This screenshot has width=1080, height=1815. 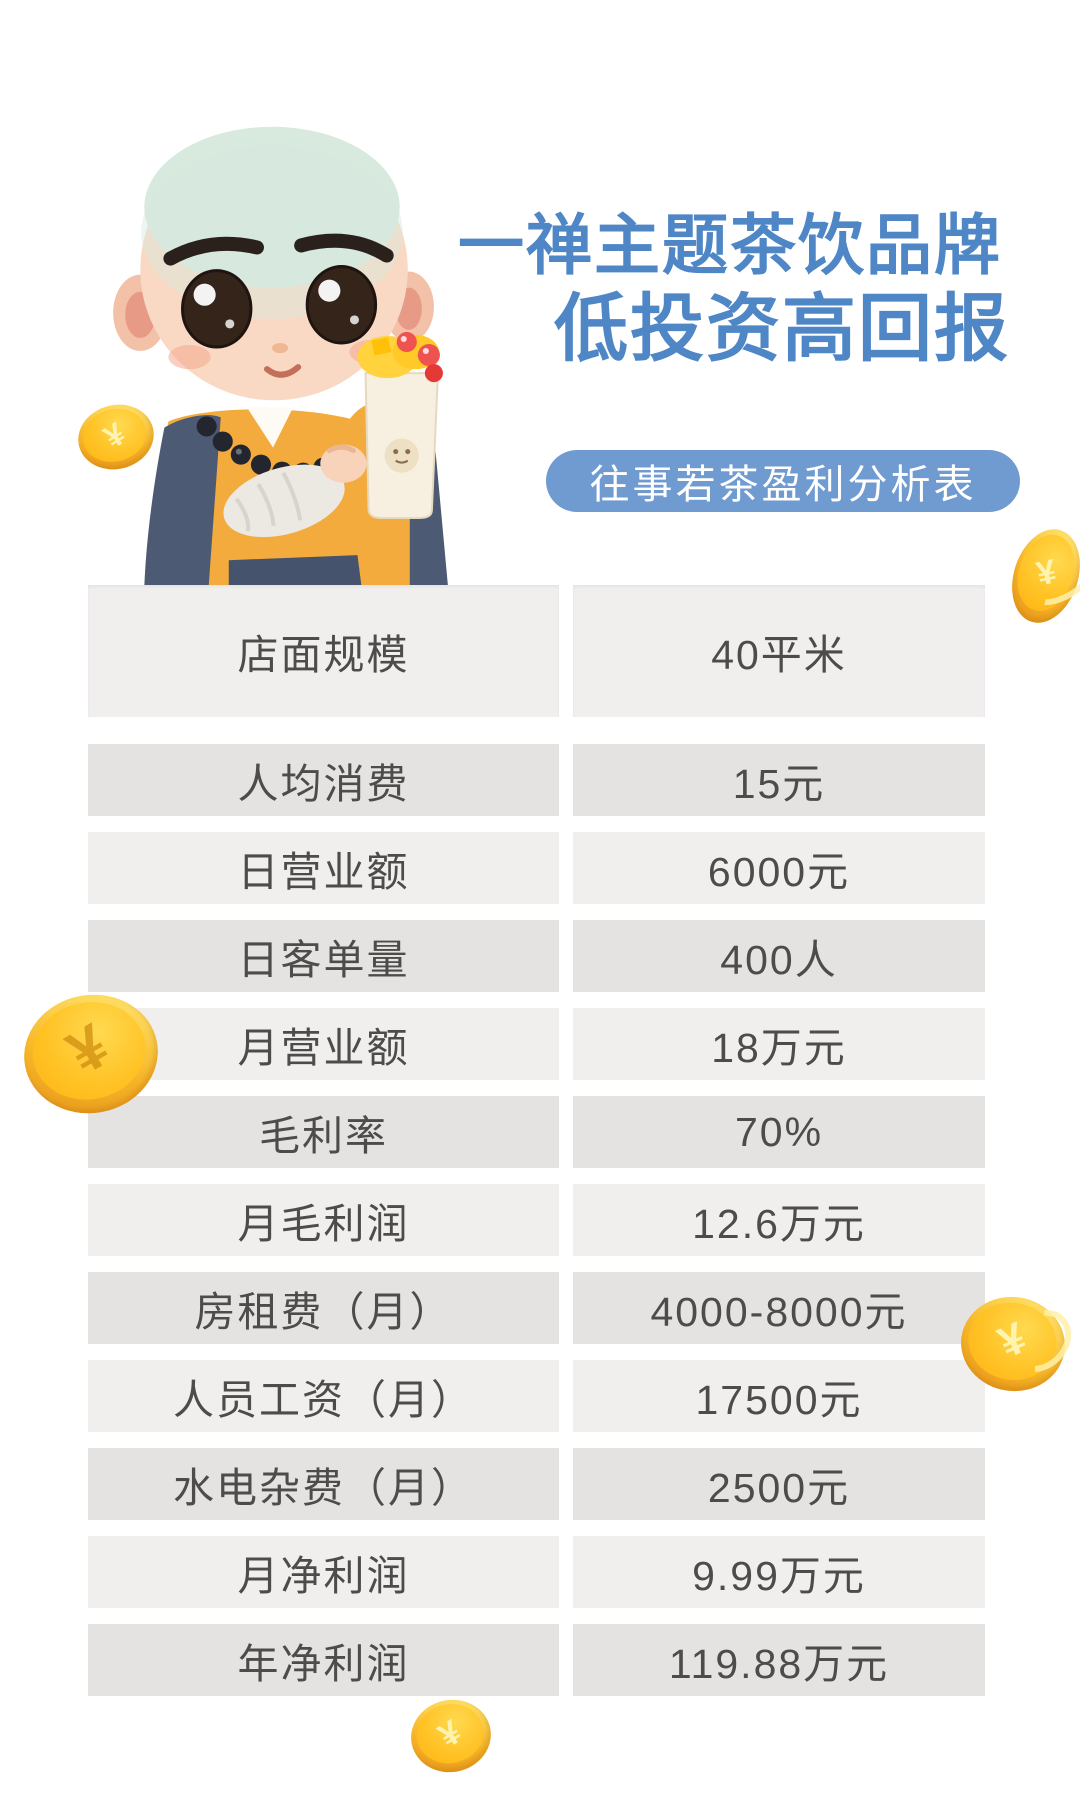 I want to click on row-value: 18万元, so click(x=779, y=1044).